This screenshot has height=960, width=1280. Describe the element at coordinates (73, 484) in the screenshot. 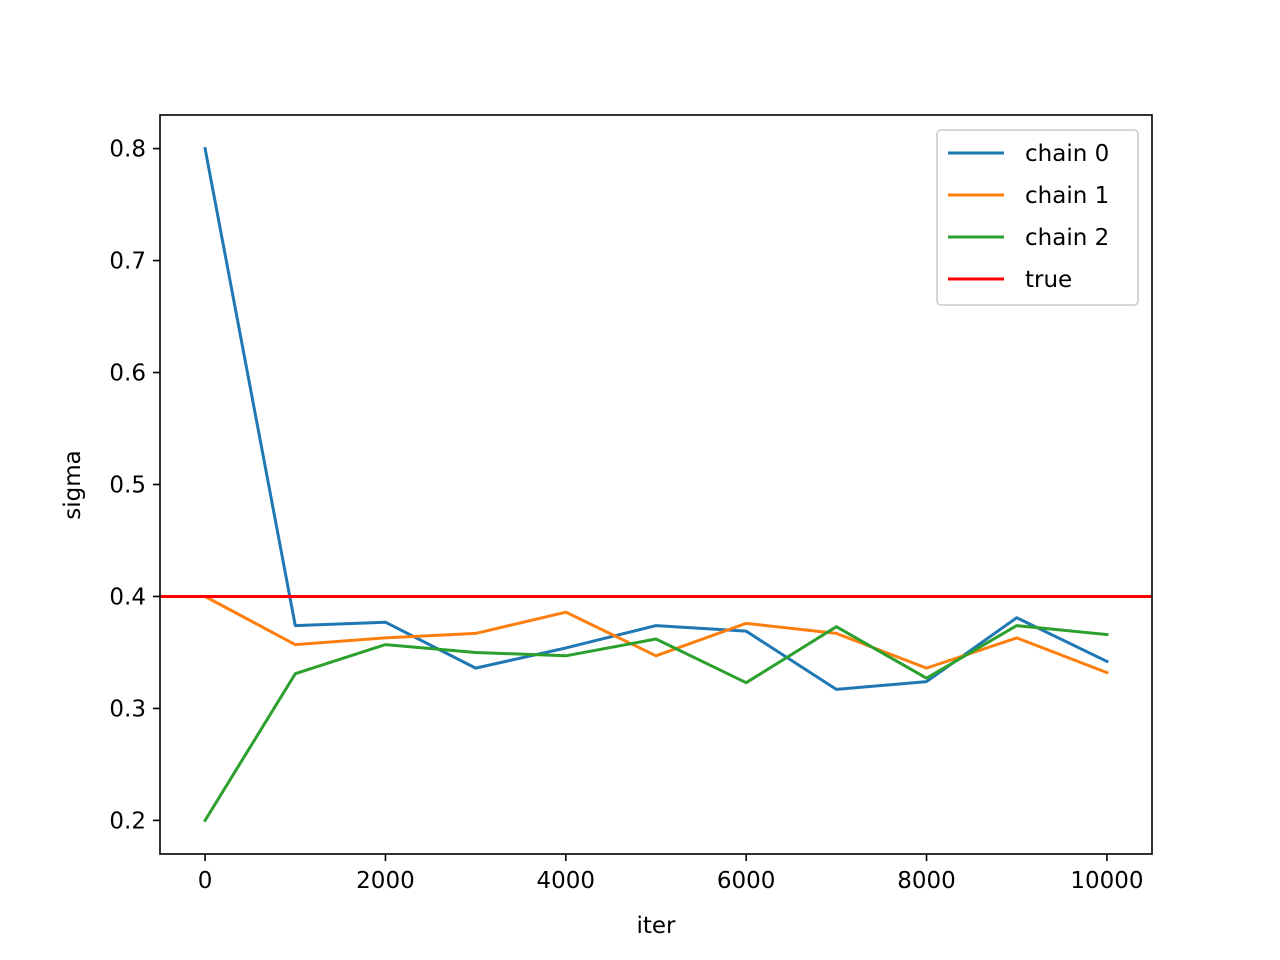

I see `y-axis-label: sigma` at that location.